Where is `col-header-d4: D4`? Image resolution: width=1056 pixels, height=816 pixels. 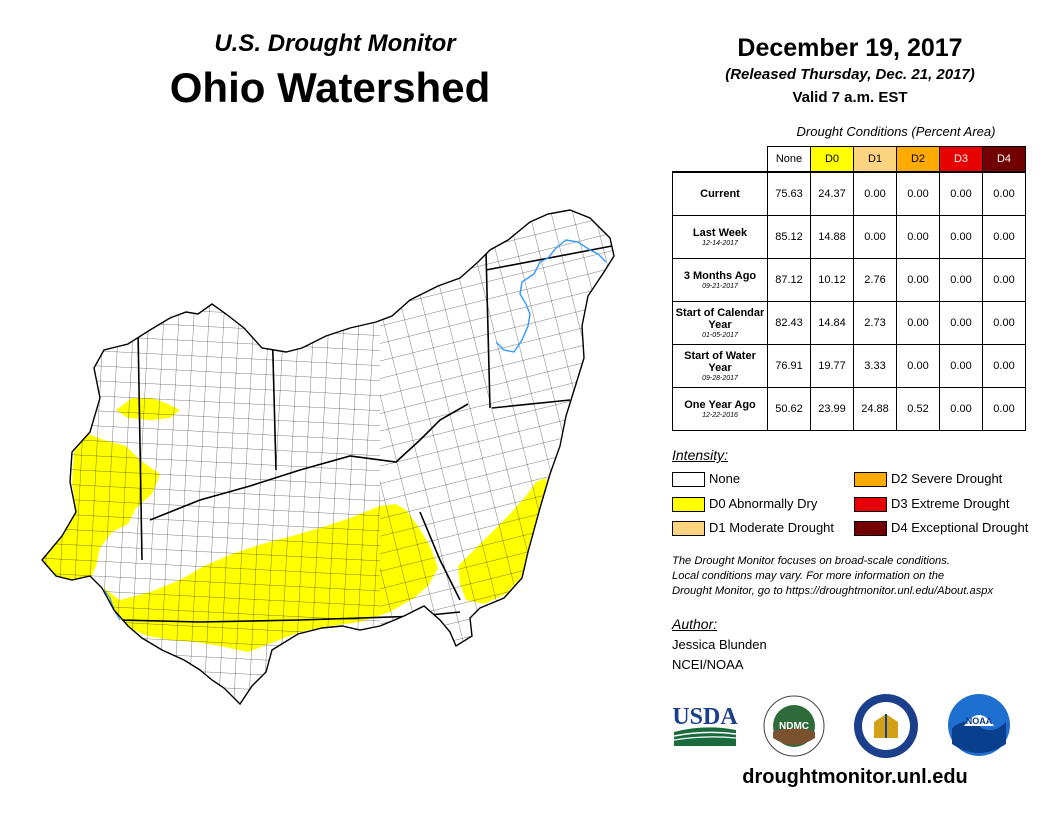
col-header-d4: D4 is located at coordinates (1004, 159).